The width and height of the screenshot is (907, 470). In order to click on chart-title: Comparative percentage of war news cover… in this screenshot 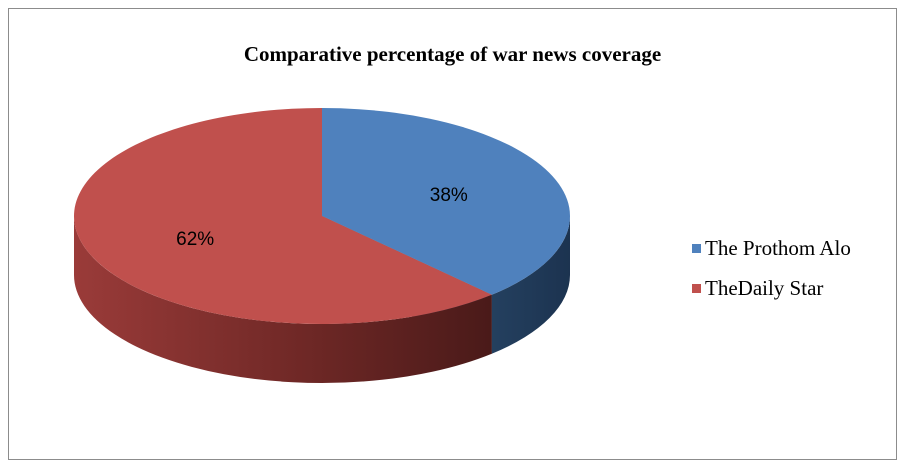, I will do `click(452, 54)`.